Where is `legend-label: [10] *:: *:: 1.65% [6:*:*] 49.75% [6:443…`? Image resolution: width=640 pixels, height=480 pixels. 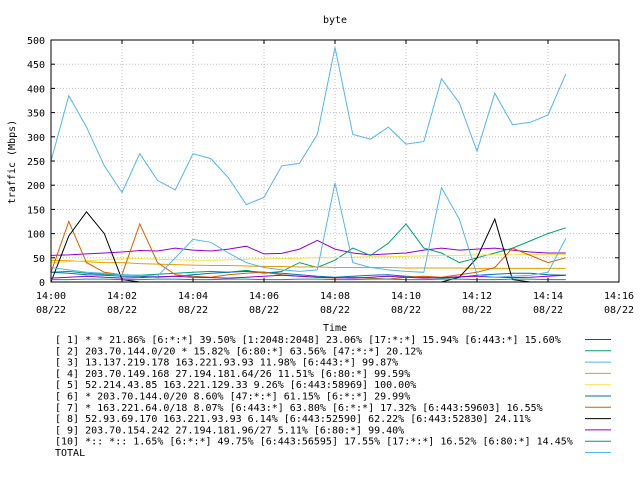 legend-label: [10] *:: *:: 1.65% [6:*:*] 49.75% [6:443… is located at coordinates (314, 442).